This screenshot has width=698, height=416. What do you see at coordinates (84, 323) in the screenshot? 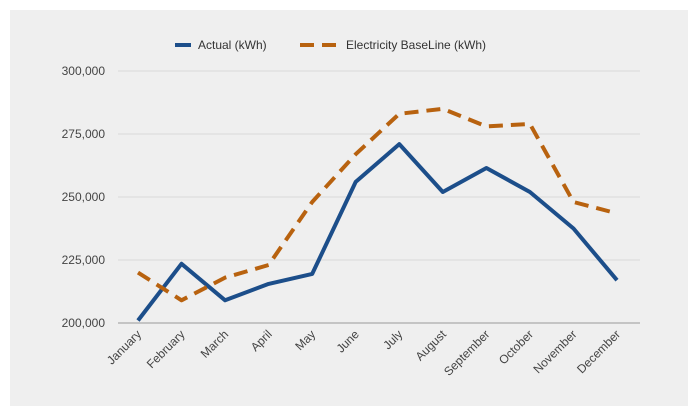
I see `y-tick-label: 200,000` at bounding box center [84, 323].